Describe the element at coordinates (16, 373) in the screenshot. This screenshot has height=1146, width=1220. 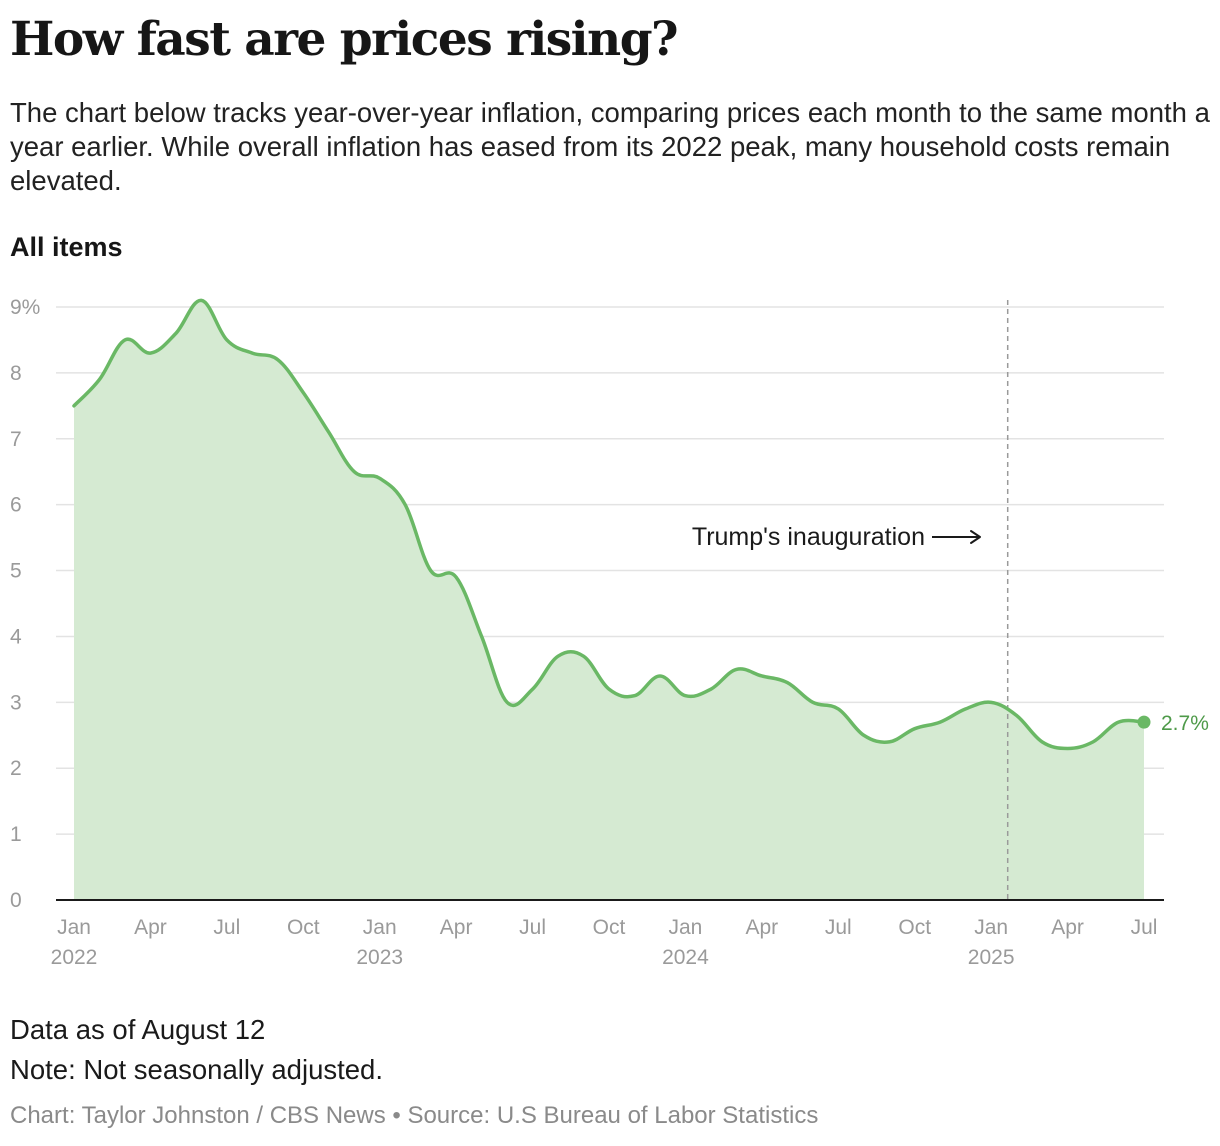
I see `y-tick-label: 8` at that location.